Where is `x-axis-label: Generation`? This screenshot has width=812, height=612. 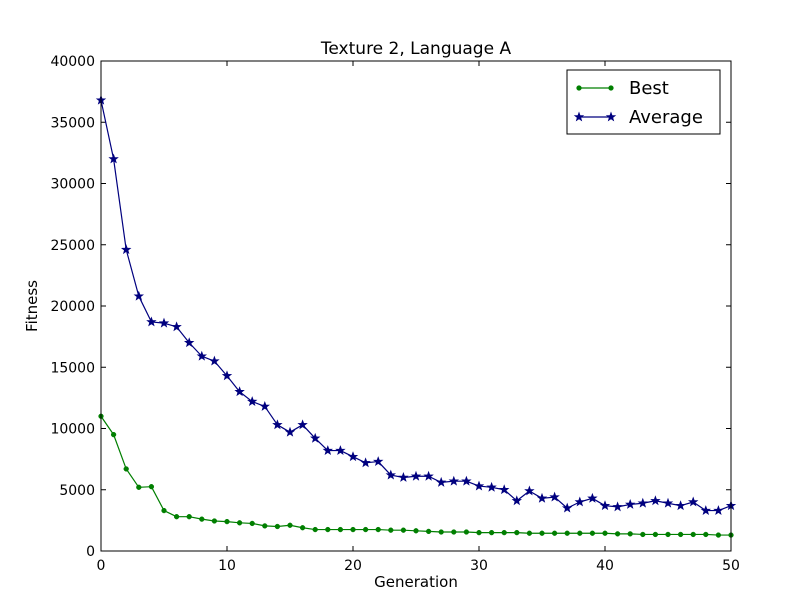 x-axis-label: Generation is located at coordinates (416, 582).